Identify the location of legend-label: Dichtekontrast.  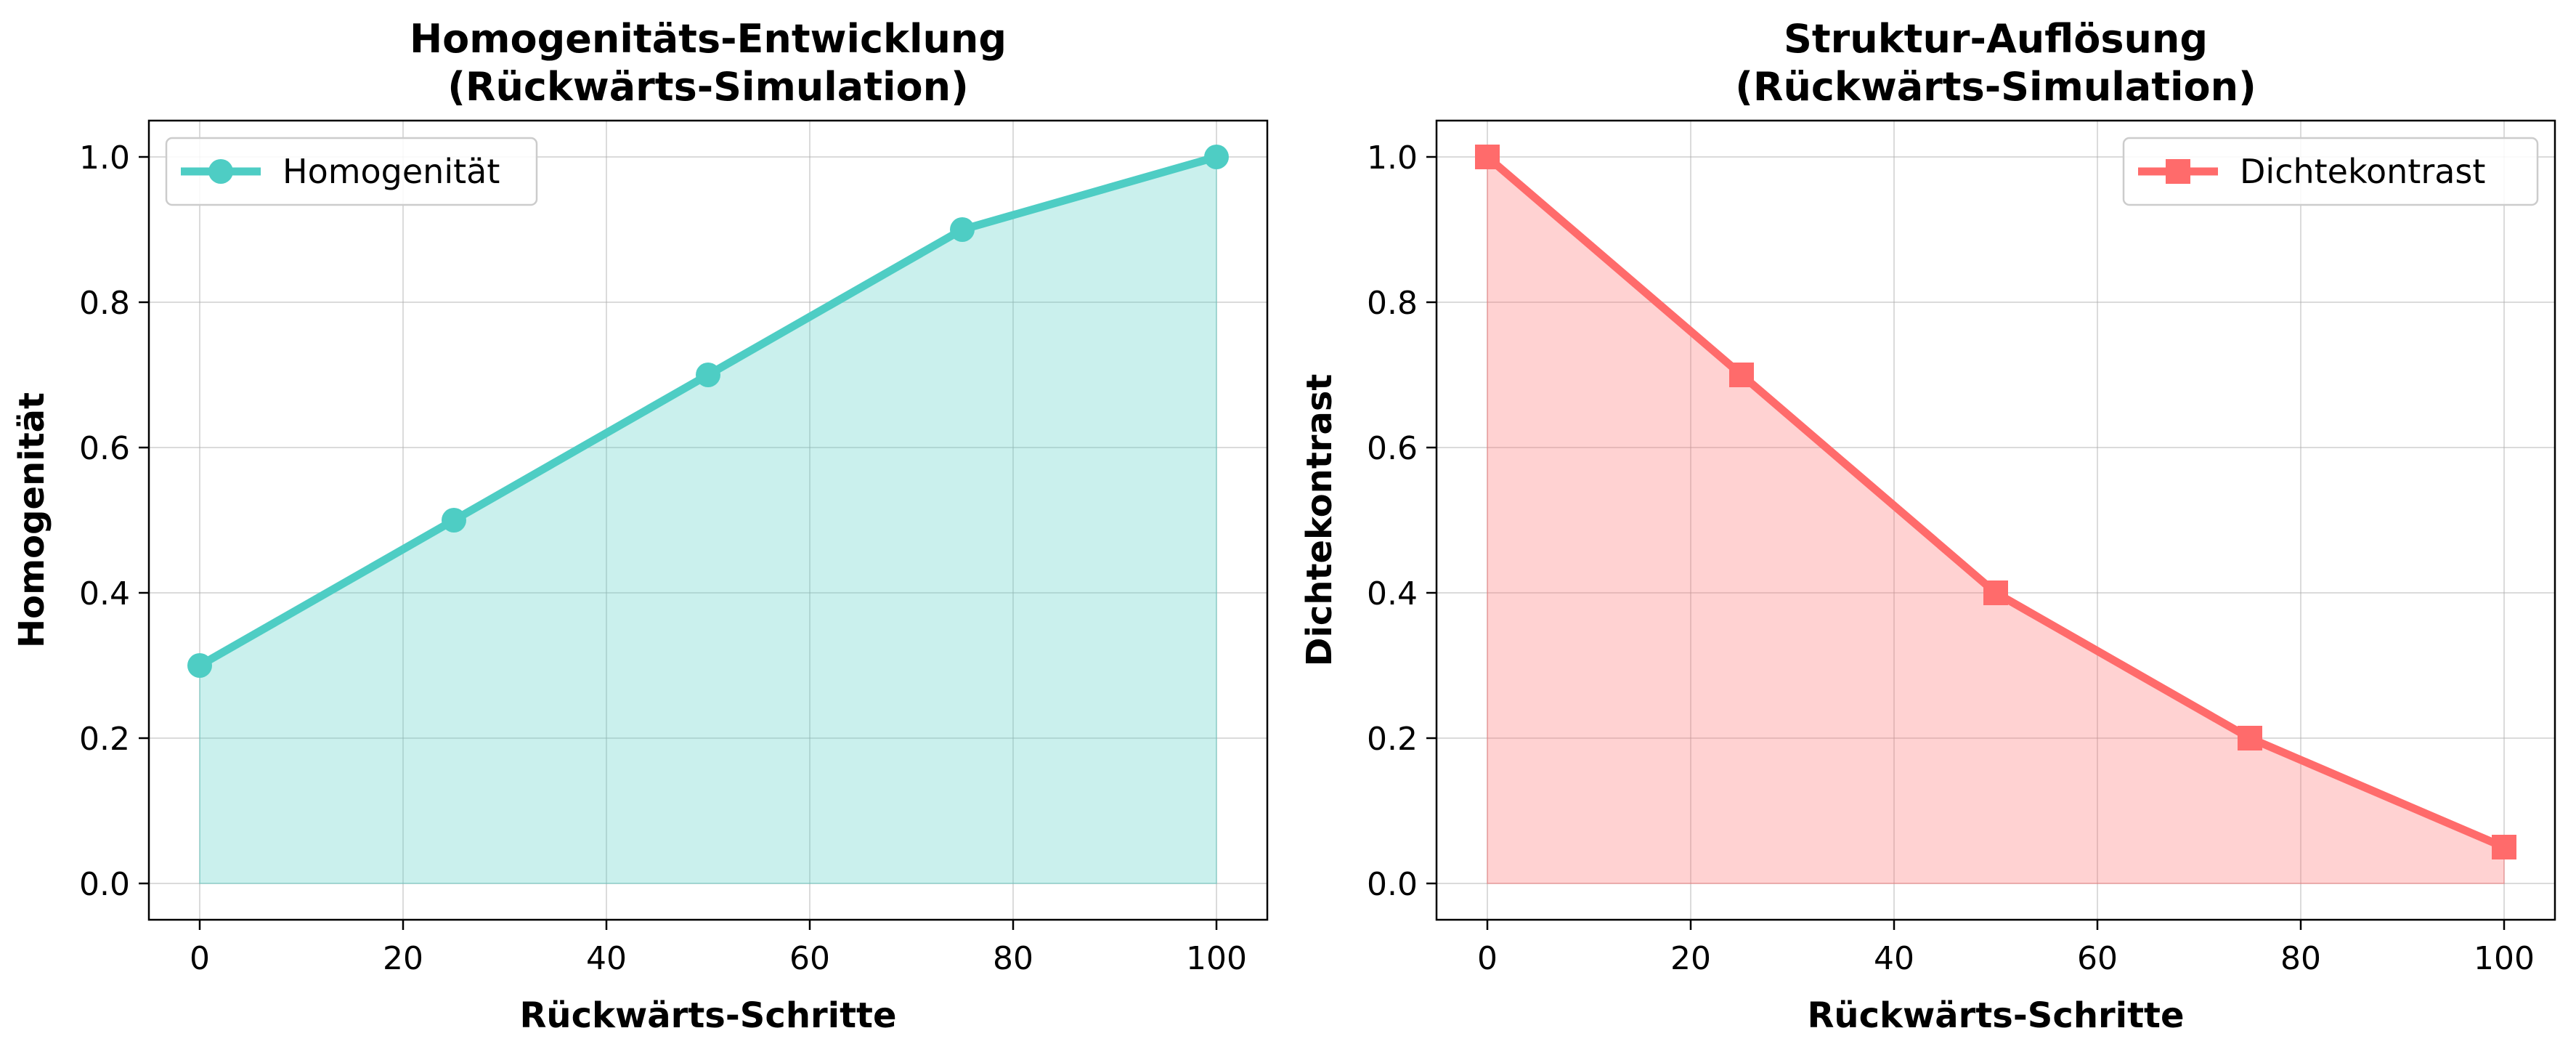
(2362, 171).